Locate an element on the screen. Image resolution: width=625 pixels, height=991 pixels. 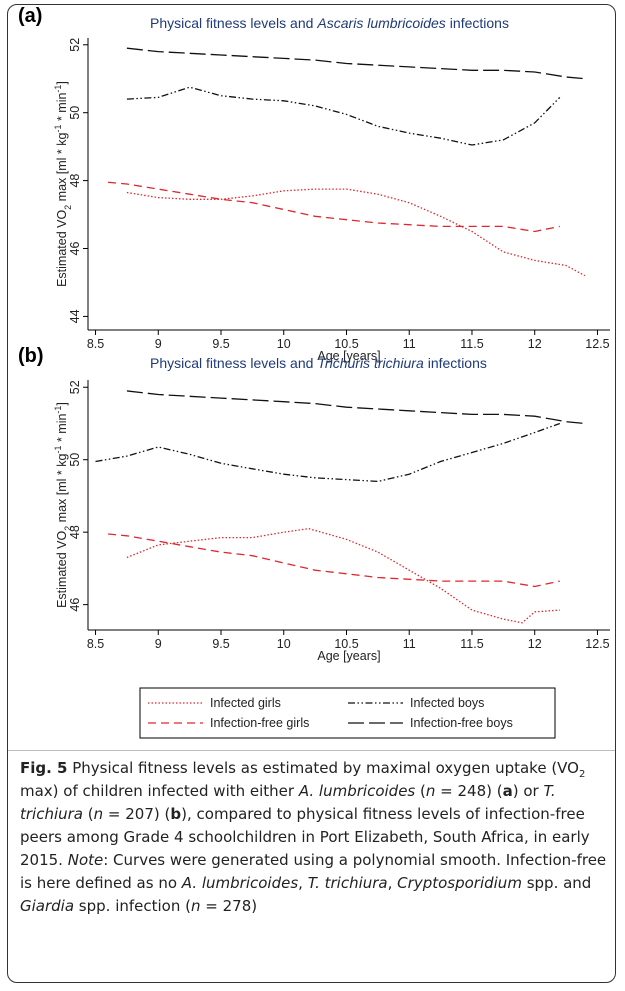
legend-box is located at coordinates (347, 713).